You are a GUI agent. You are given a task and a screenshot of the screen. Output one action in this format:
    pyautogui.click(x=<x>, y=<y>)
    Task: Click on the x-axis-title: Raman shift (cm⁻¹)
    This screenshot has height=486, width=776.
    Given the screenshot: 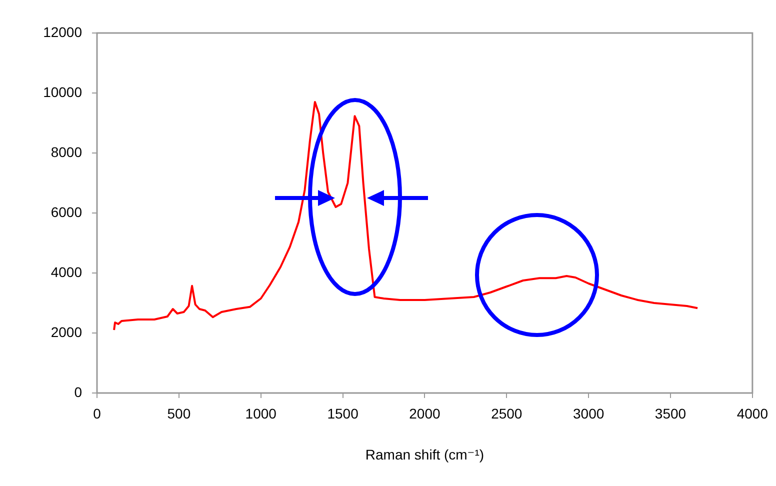 What is the action you would take?
    pyautogui.click(x=424, y=454)
    